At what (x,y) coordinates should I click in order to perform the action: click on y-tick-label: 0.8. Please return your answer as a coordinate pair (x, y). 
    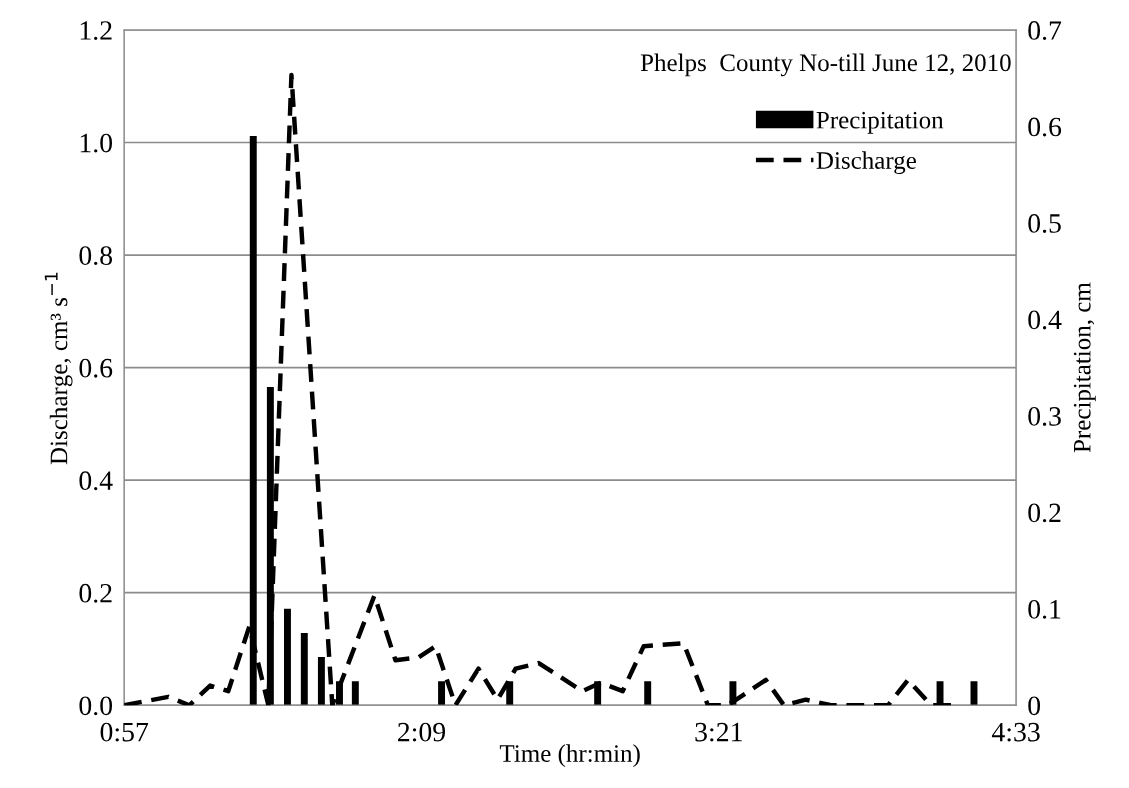
    Looking at the image, I should click on (96, 256).